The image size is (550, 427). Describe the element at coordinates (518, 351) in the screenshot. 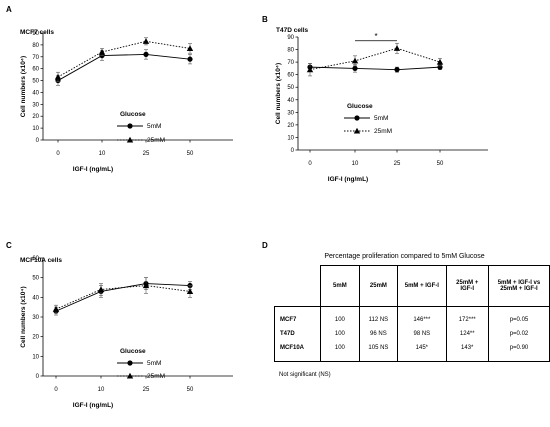

I see `table-cell: p=0.90` at that location.